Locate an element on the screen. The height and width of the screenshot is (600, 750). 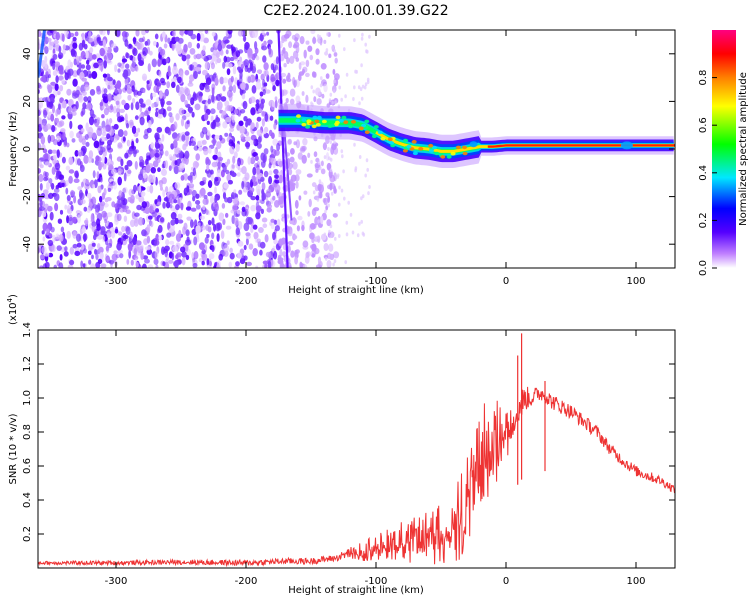
snr-ytick-label: 0.4 is located at coordinates (27, 500).